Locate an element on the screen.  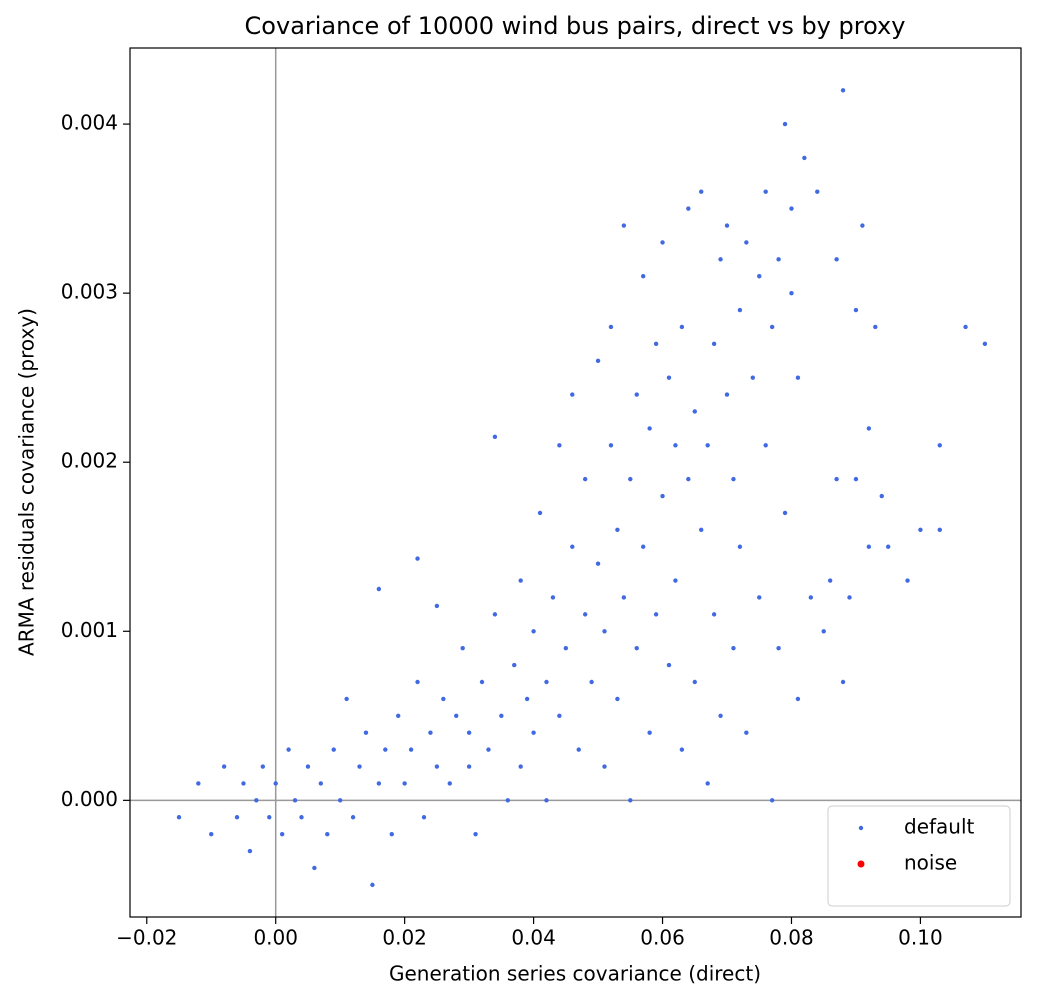
y-tick-label: 0.004 is located at coordinates (89, 123).